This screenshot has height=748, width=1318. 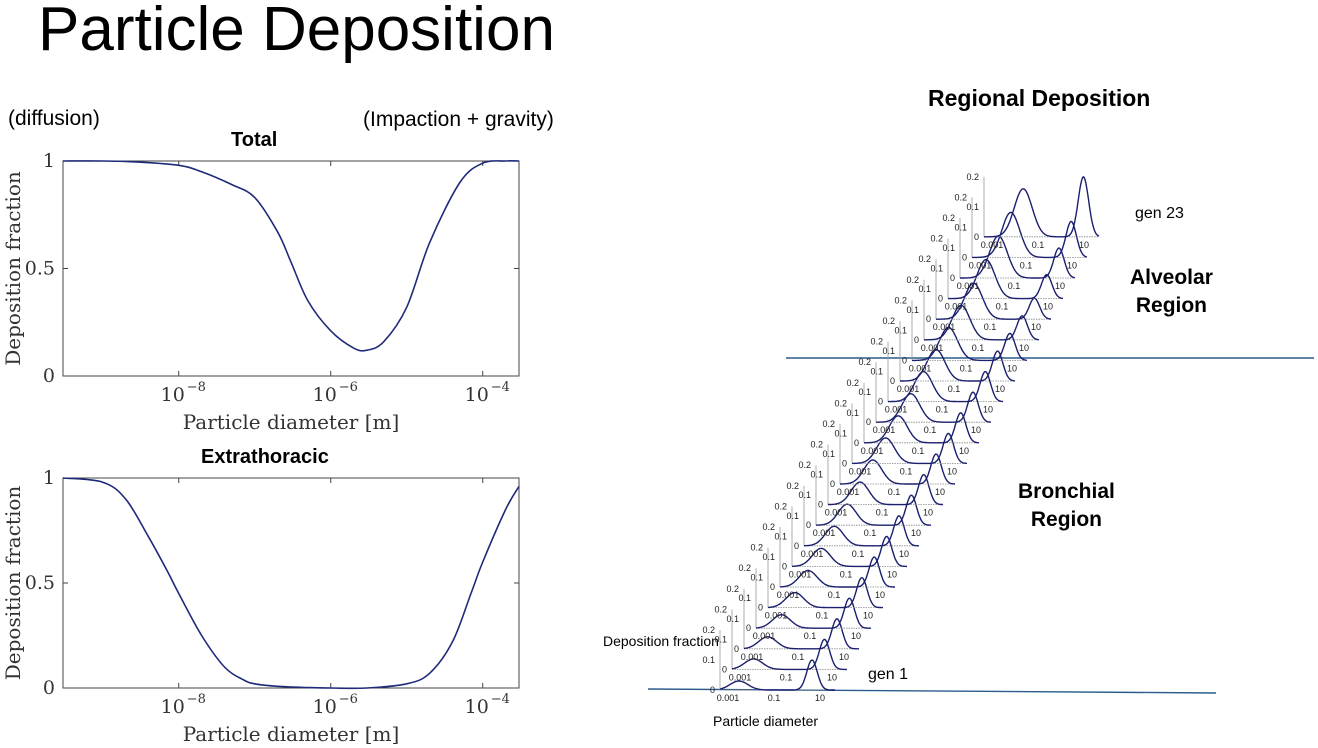 What do you see at coordinates (196, 387) in the screenshot?
I see `total-xtick-exponent: −8` at bounding box center [196, 387].